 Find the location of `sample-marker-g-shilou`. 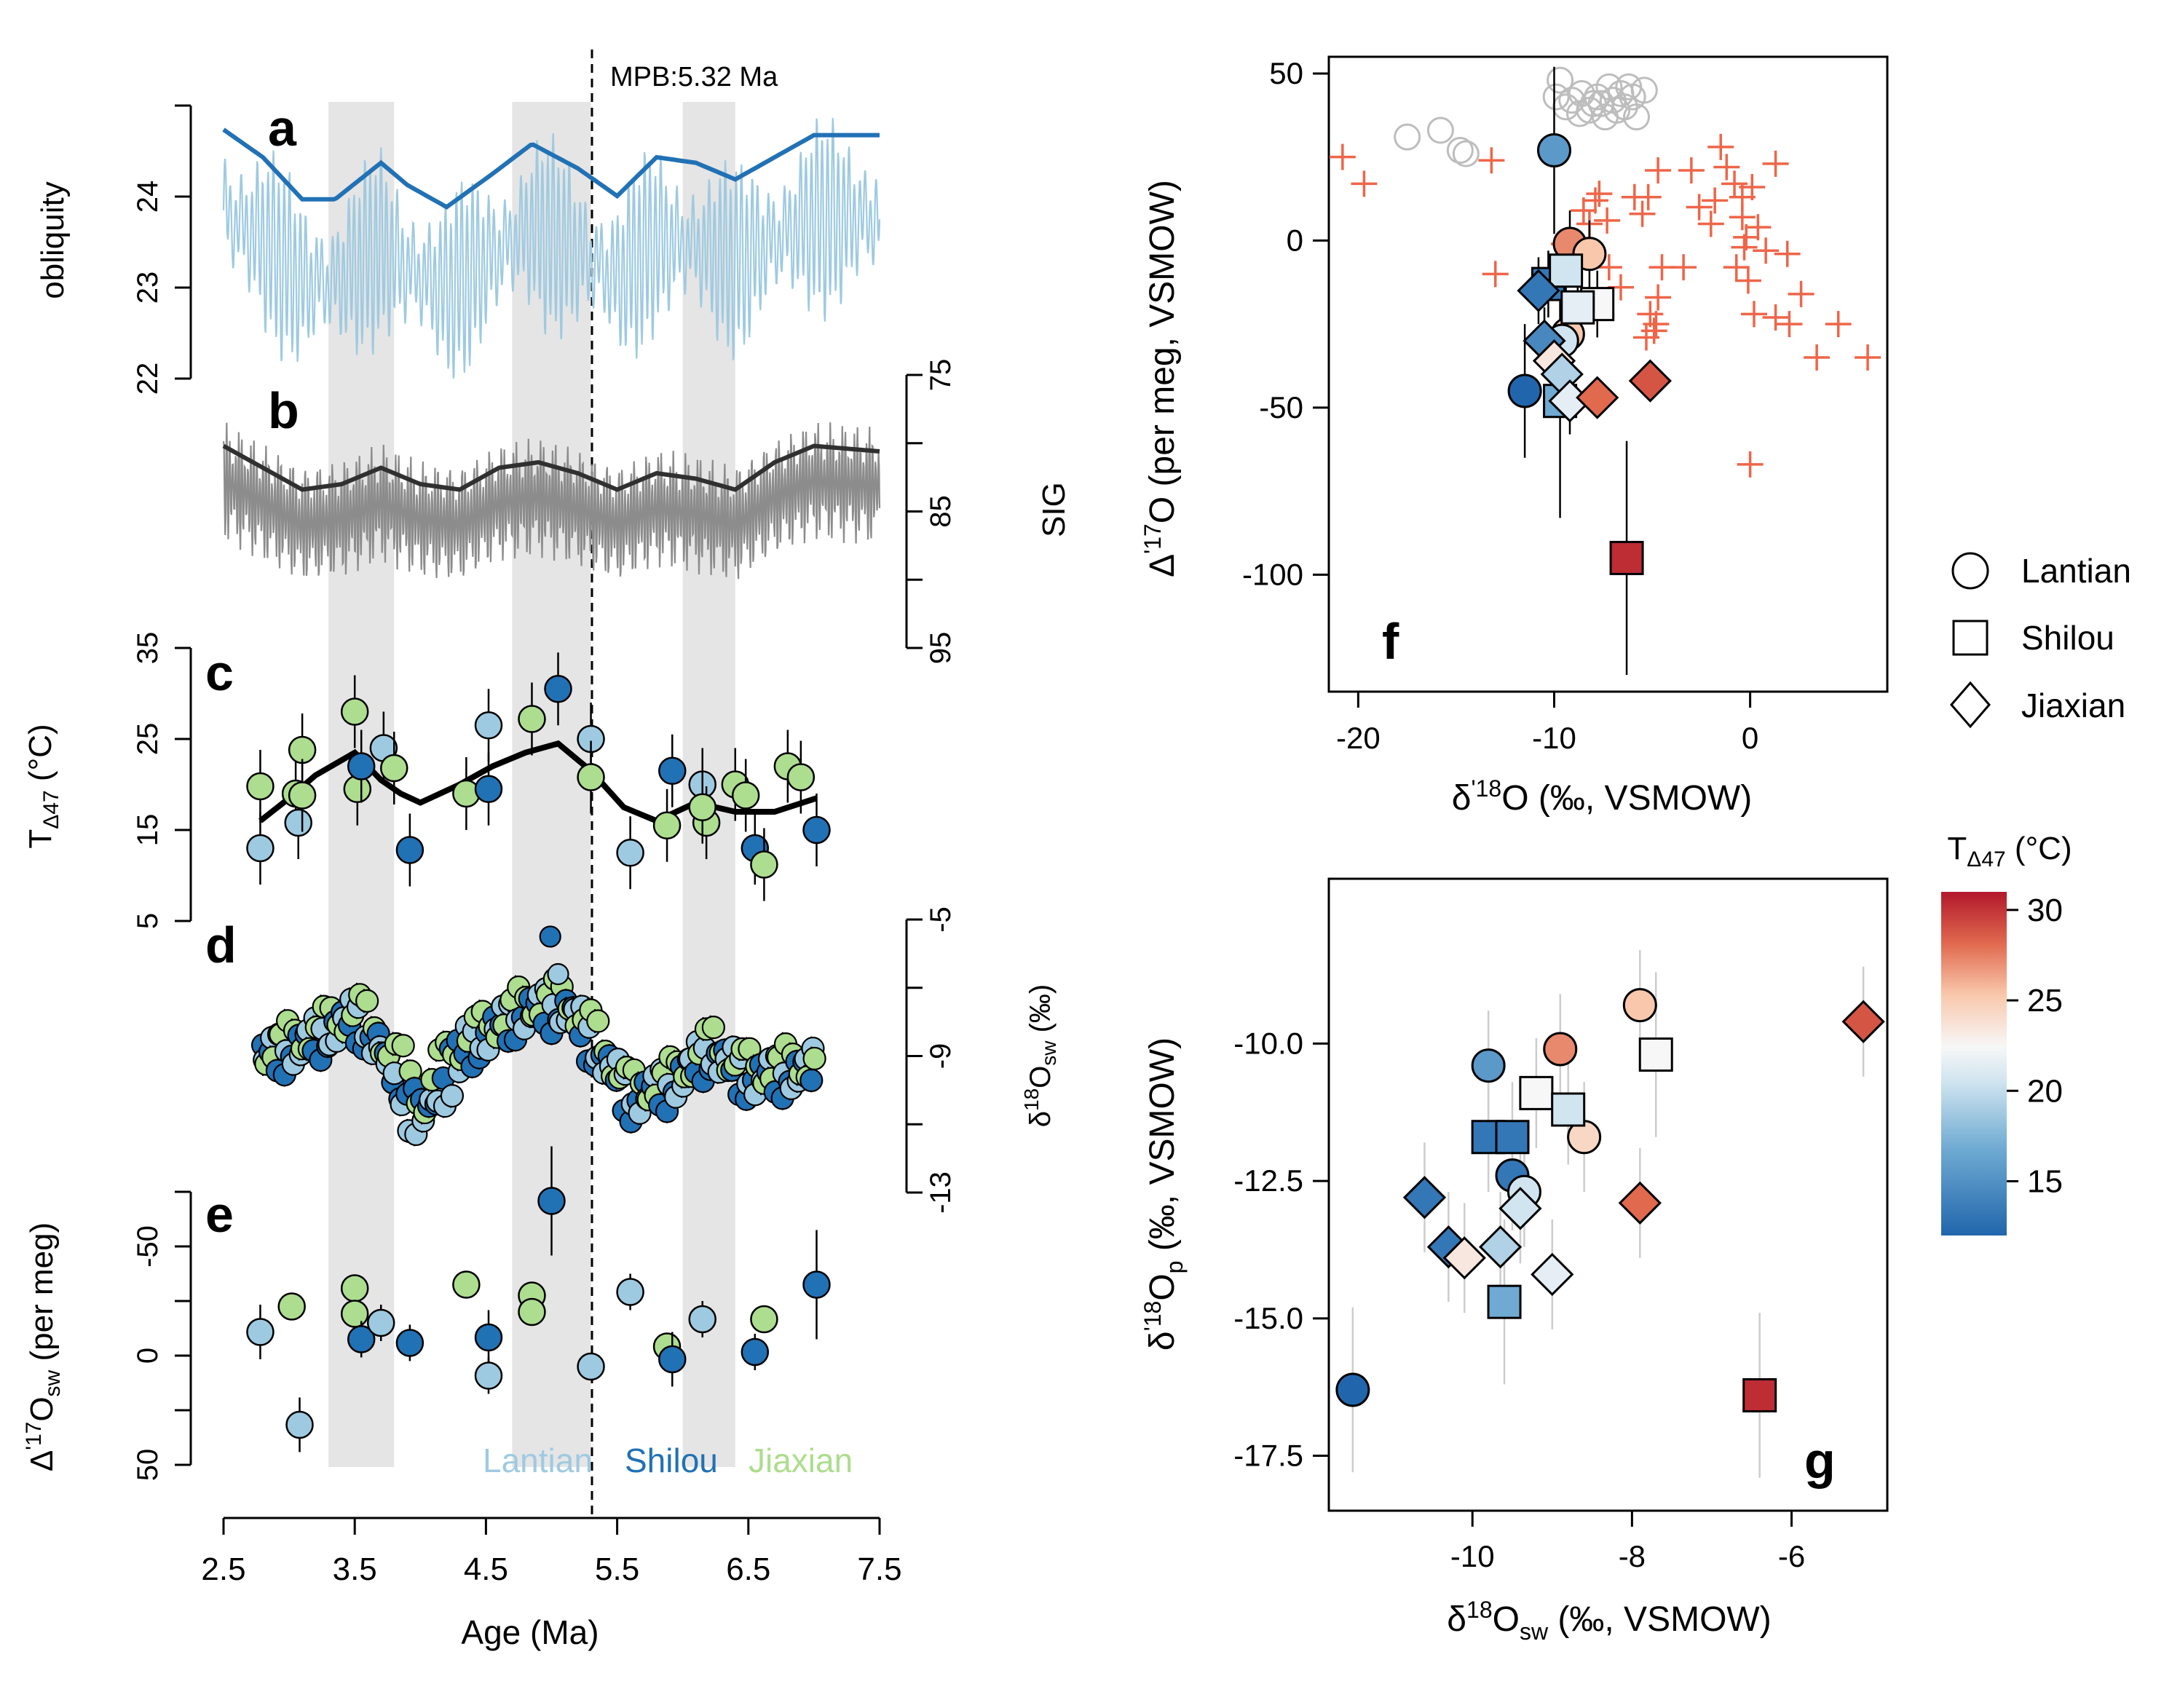

sample-marker-g-shilou is located at coordinates (1568, 1109).